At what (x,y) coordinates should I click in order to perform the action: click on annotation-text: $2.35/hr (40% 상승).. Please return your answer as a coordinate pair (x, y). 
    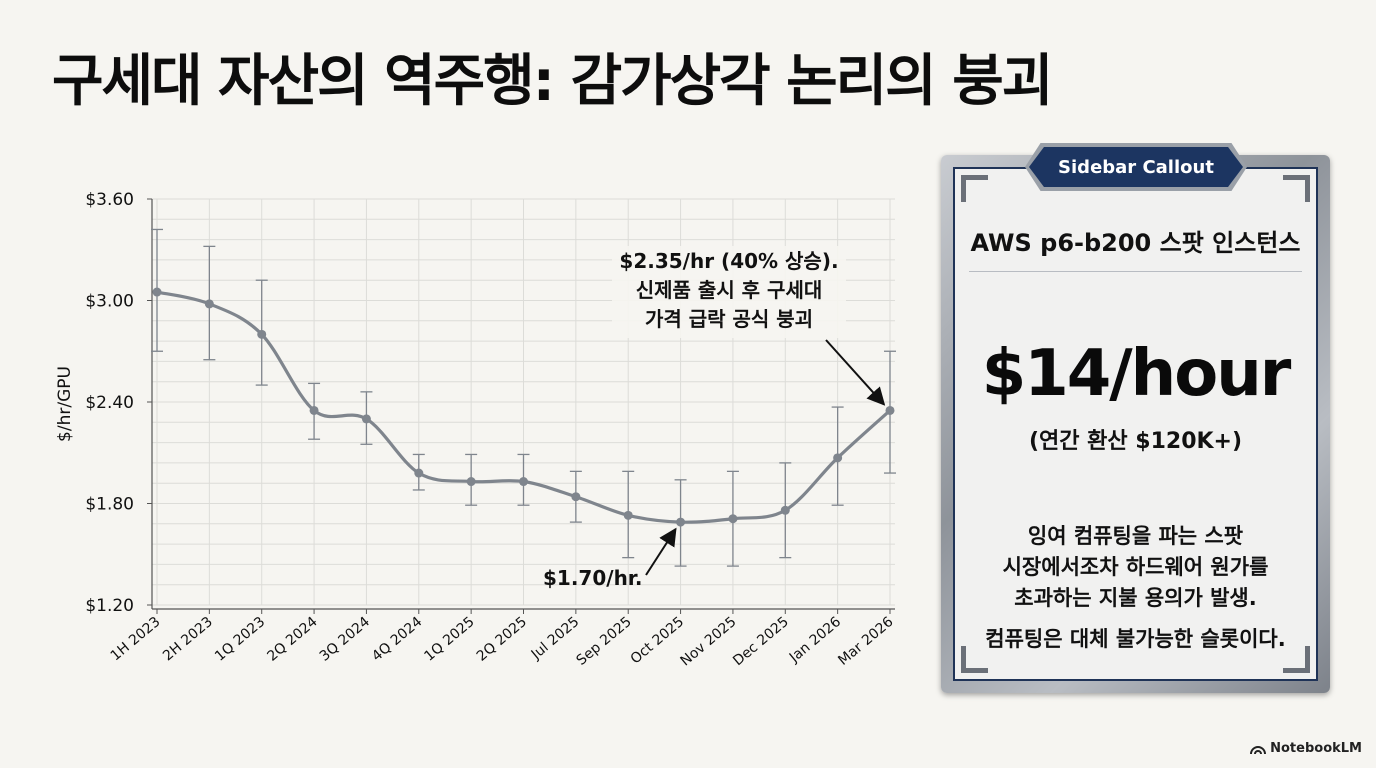
    Looking at the image, I should click on (728, 261).